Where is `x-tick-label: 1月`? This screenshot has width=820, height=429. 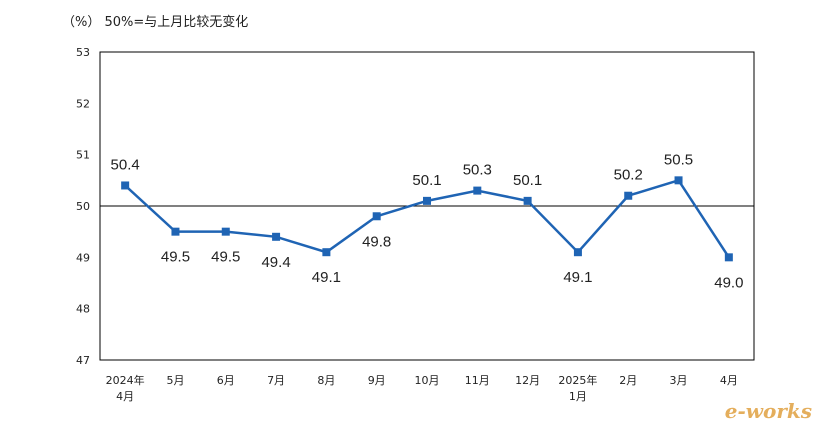
x-tick-label: 1月 is located at coordinates (578, 396).